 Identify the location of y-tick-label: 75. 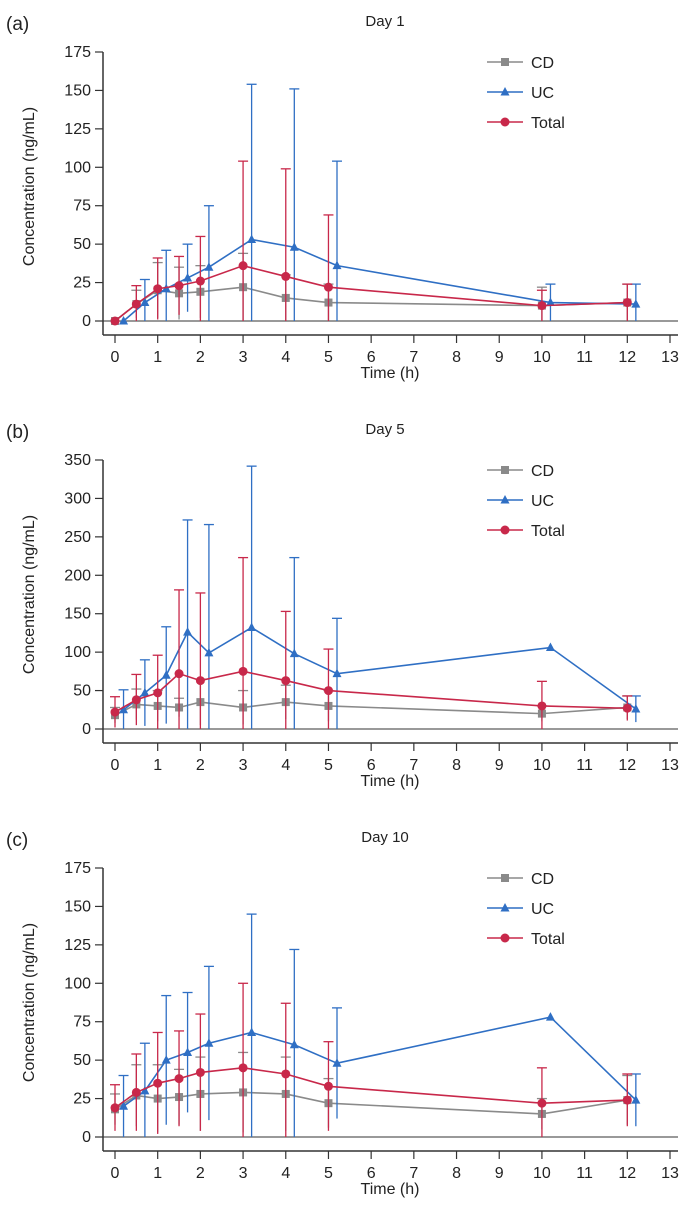
(82, 1022).